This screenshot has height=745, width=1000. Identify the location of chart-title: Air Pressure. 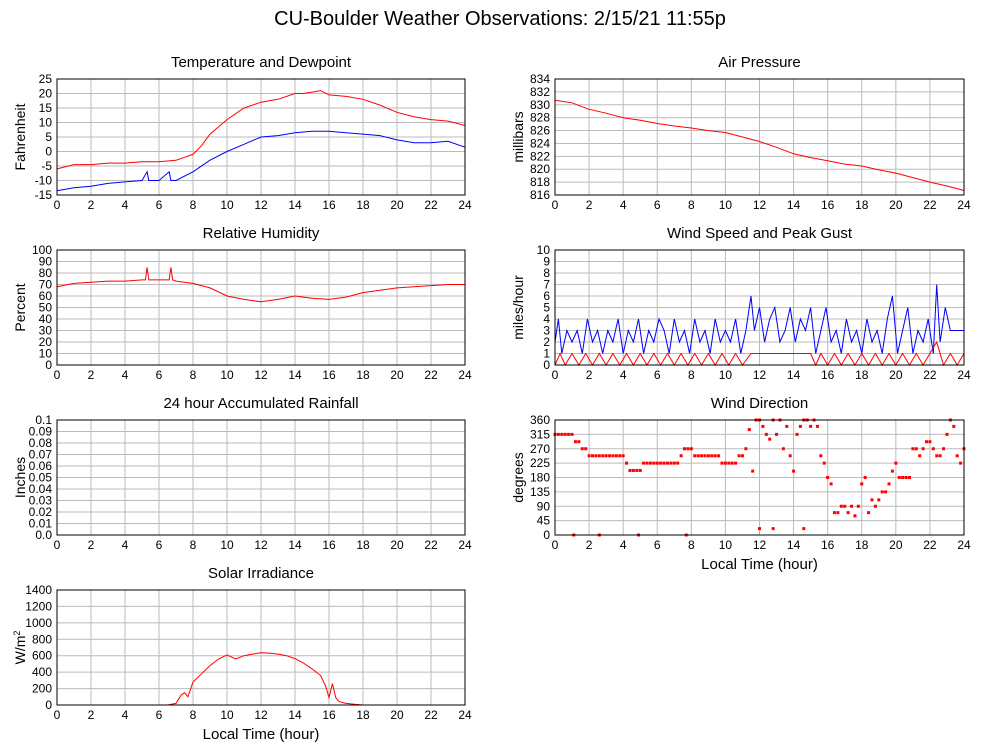
(759, 62).